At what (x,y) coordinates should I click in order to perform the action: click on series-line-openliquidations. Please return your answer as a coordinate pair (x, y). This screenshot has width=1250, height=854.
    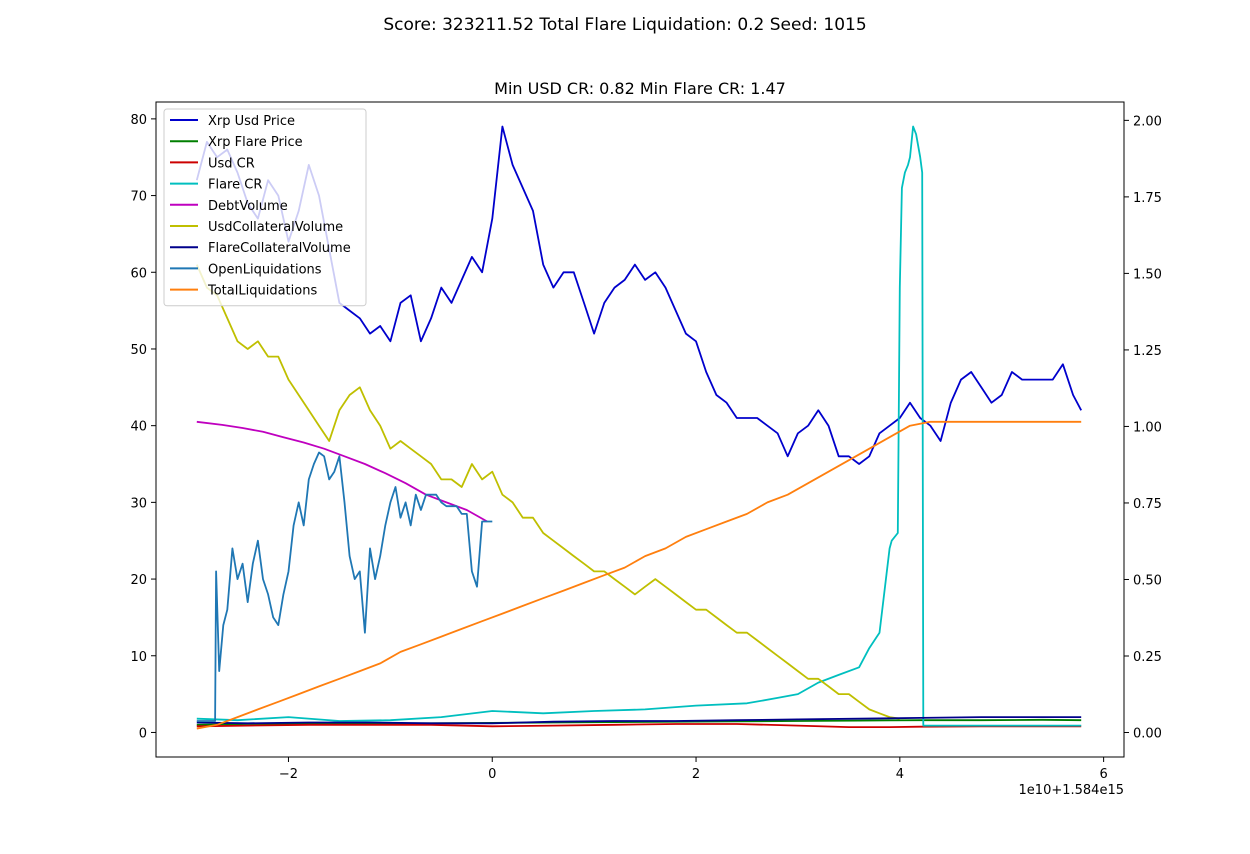
    Looking at the image, I should click on (344, 586).